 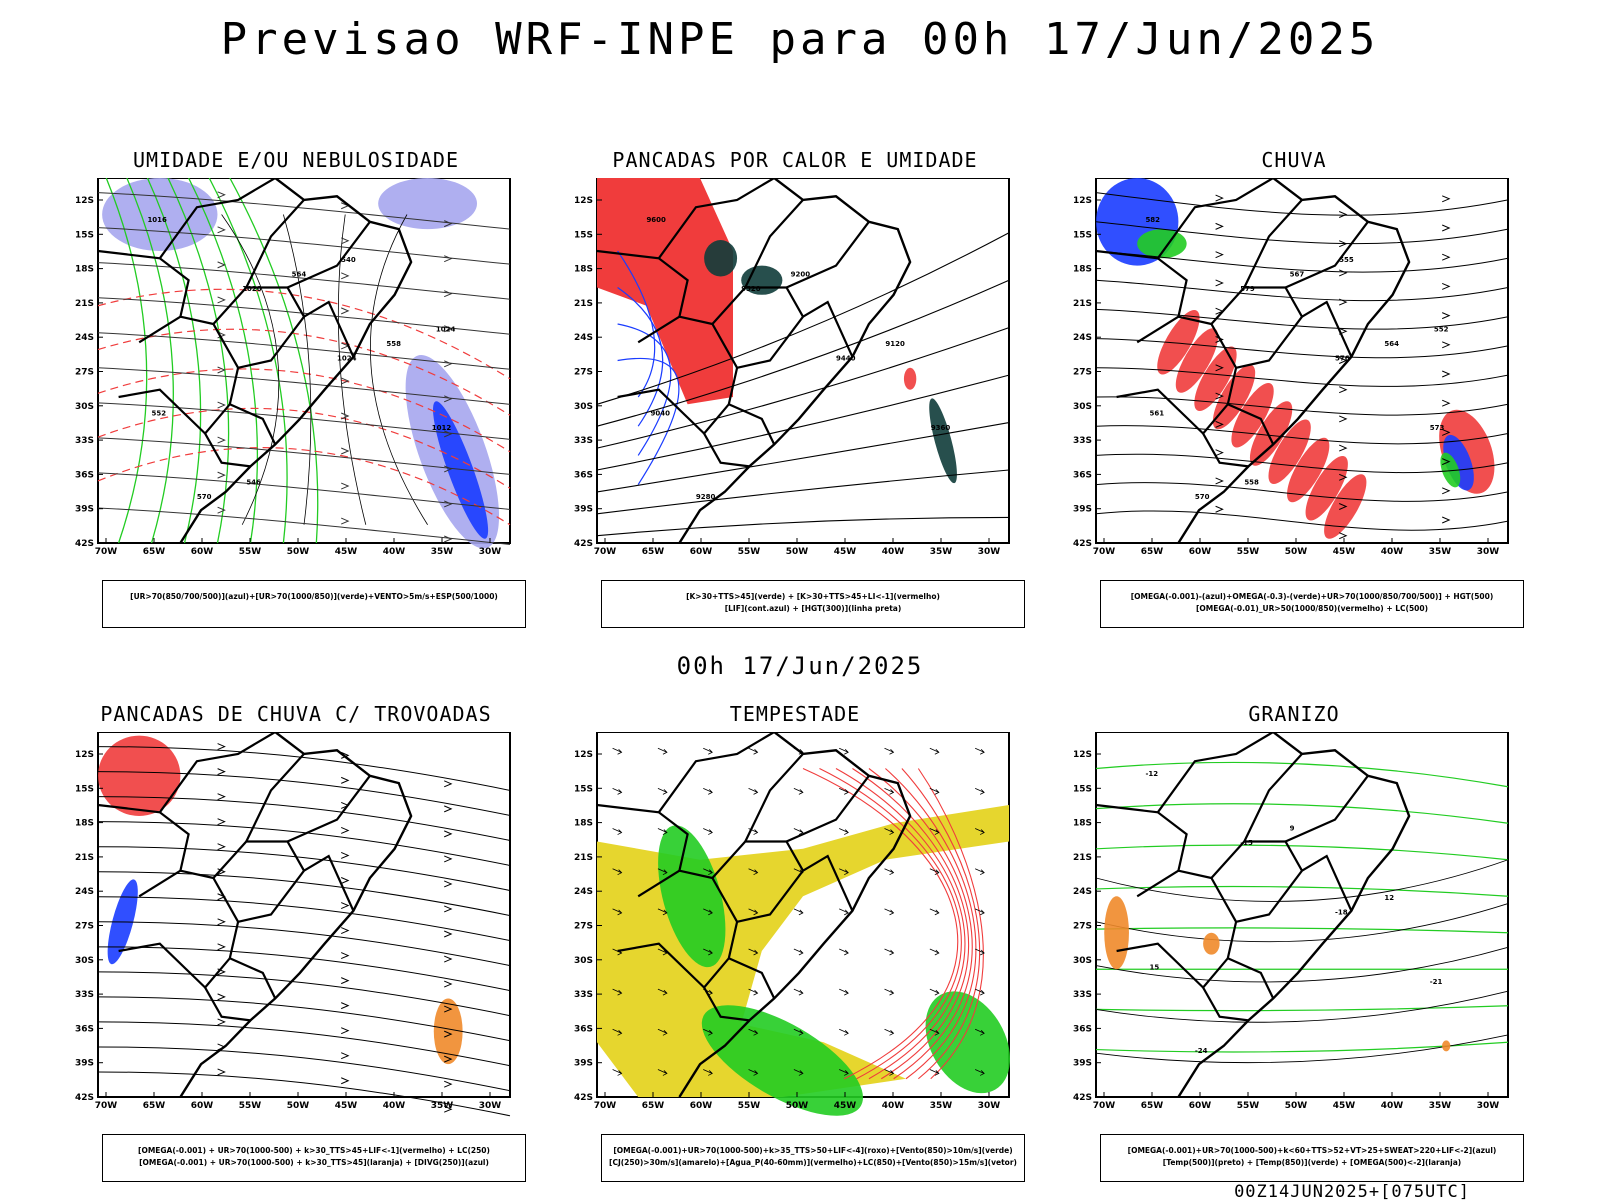 What do you see at coordinates (583, 235) in the screenshot?
I see `lat-label: 15S` at bounding box center [583, 235].